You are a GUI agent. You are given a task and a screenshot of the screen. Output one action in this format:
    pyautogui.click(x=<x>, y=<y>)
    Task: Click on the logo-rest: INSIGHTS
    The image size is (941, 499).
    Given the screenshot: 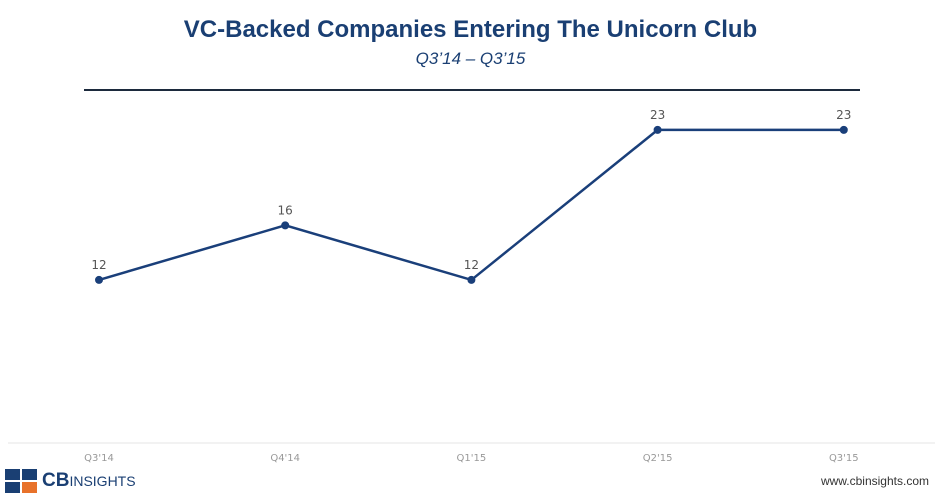 What is the action you would take?
    pyautogui.click(x=102, y=481)
    